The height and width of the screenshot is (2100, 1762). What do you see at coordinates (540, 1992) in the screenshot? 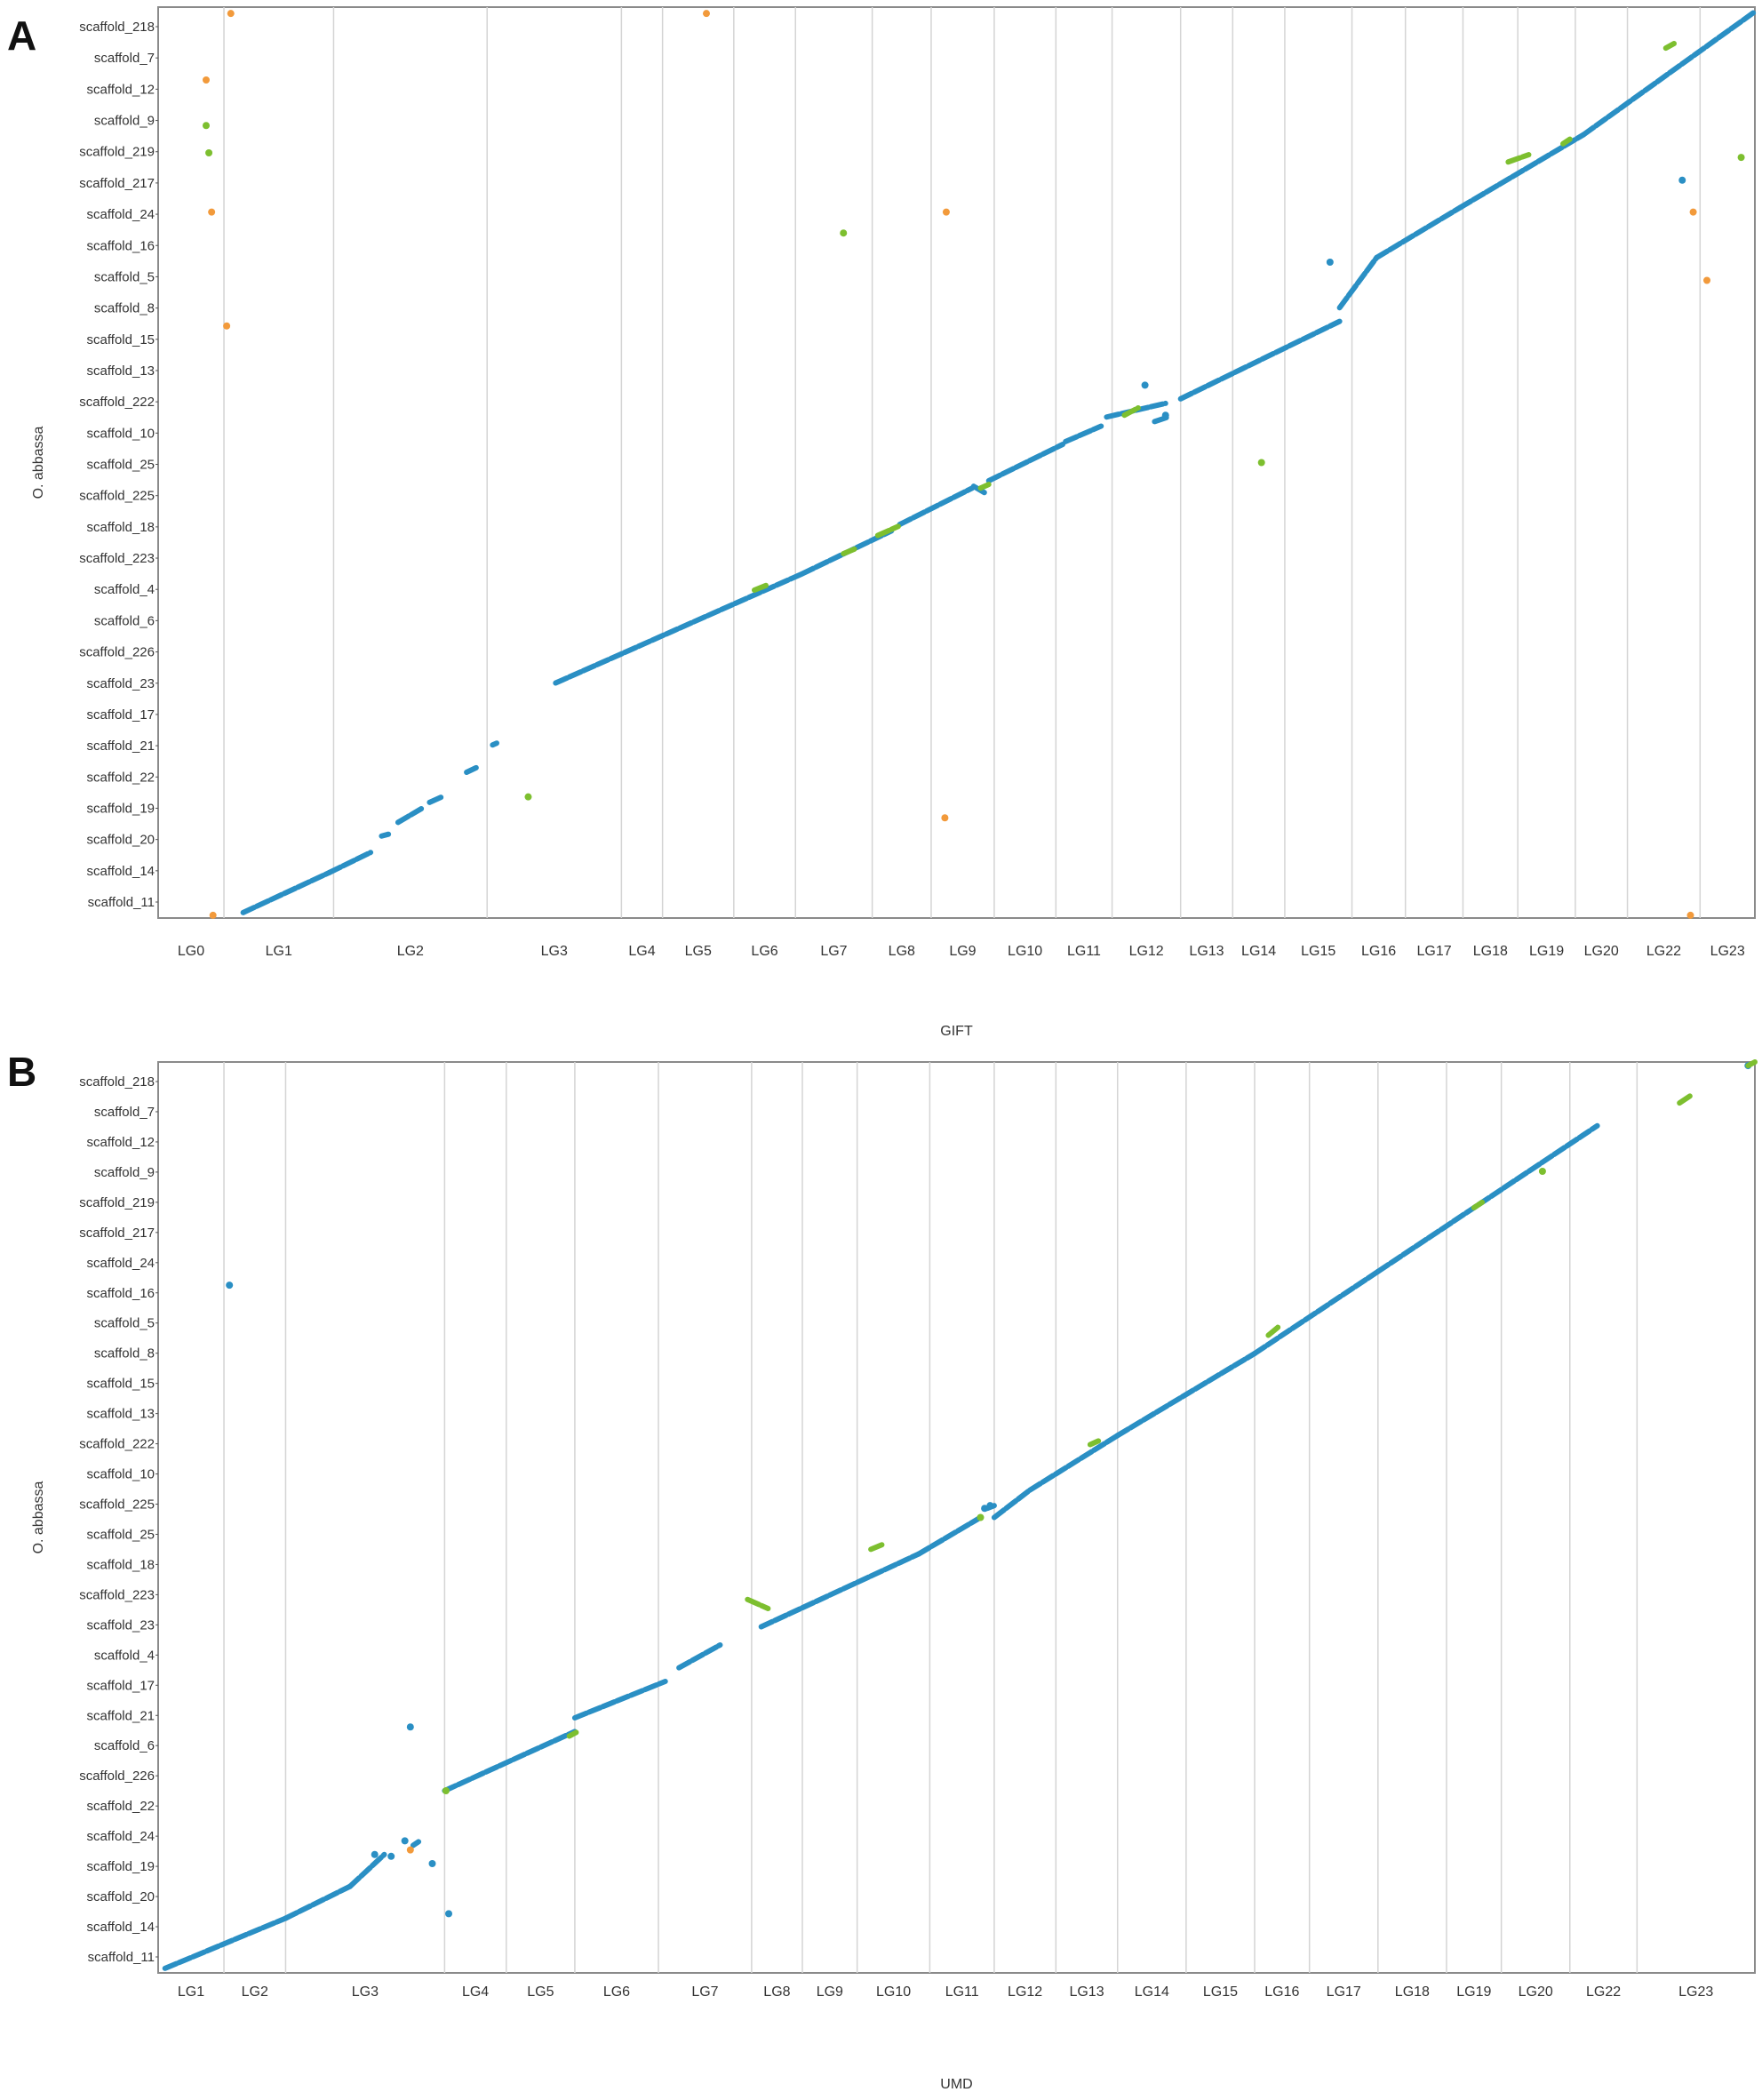
I see `x-tick-label: LG5` at bounding box center [540, 1992].